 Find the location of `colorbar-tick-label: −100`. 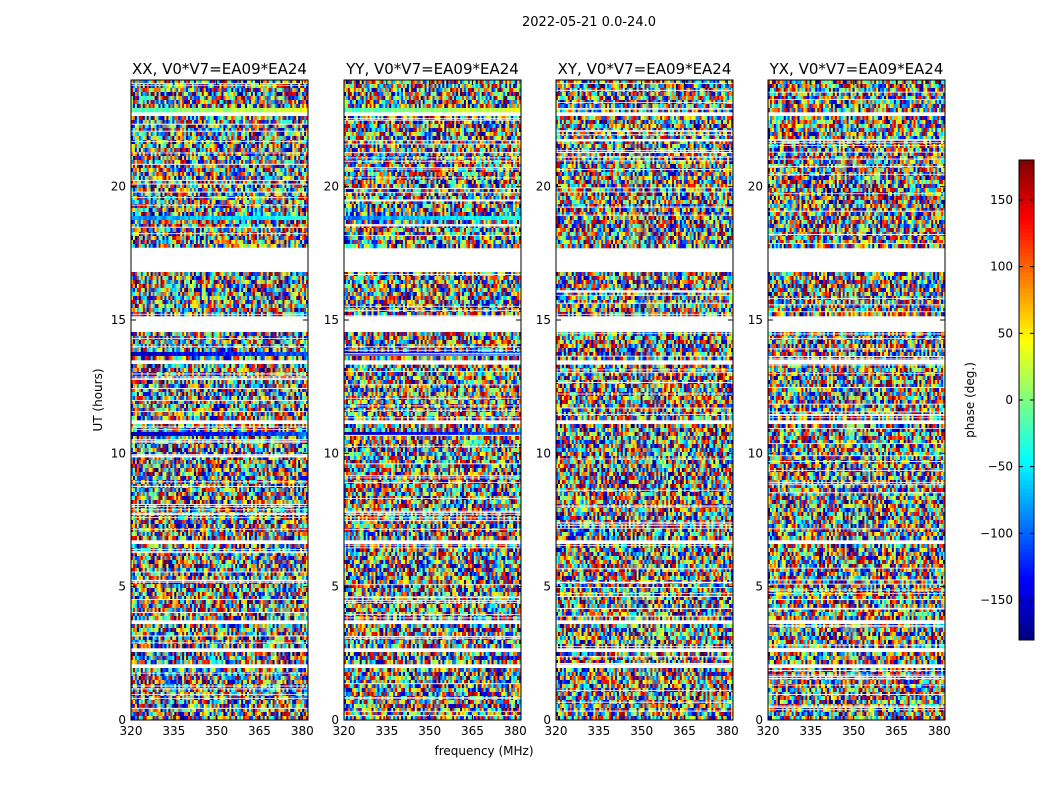

colorbar-tick-label: −100 is located at coordinates (996, 533).